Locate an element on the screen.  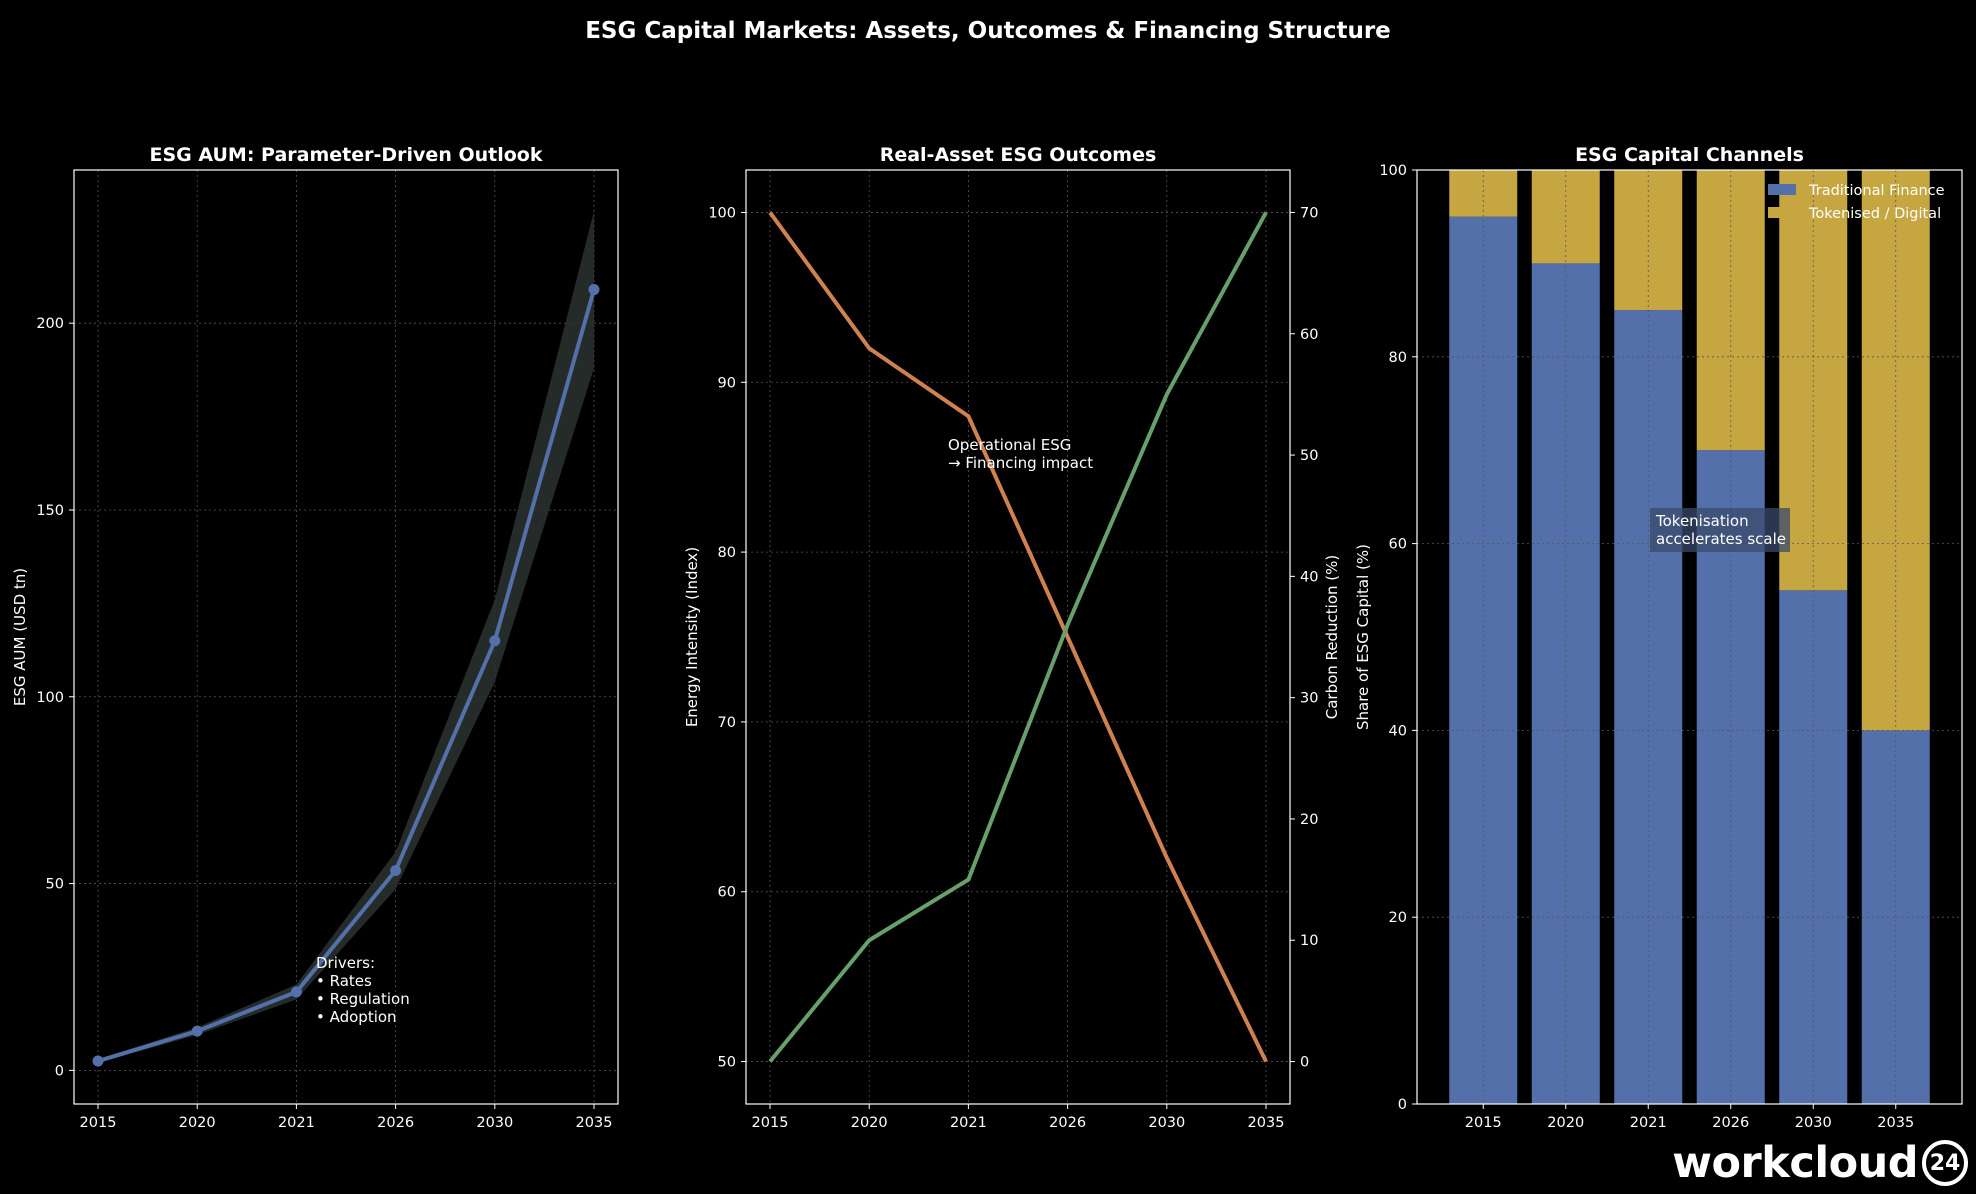
tokenisation-annotation-line: Tokenisation is located at coordinates (1702, 521).